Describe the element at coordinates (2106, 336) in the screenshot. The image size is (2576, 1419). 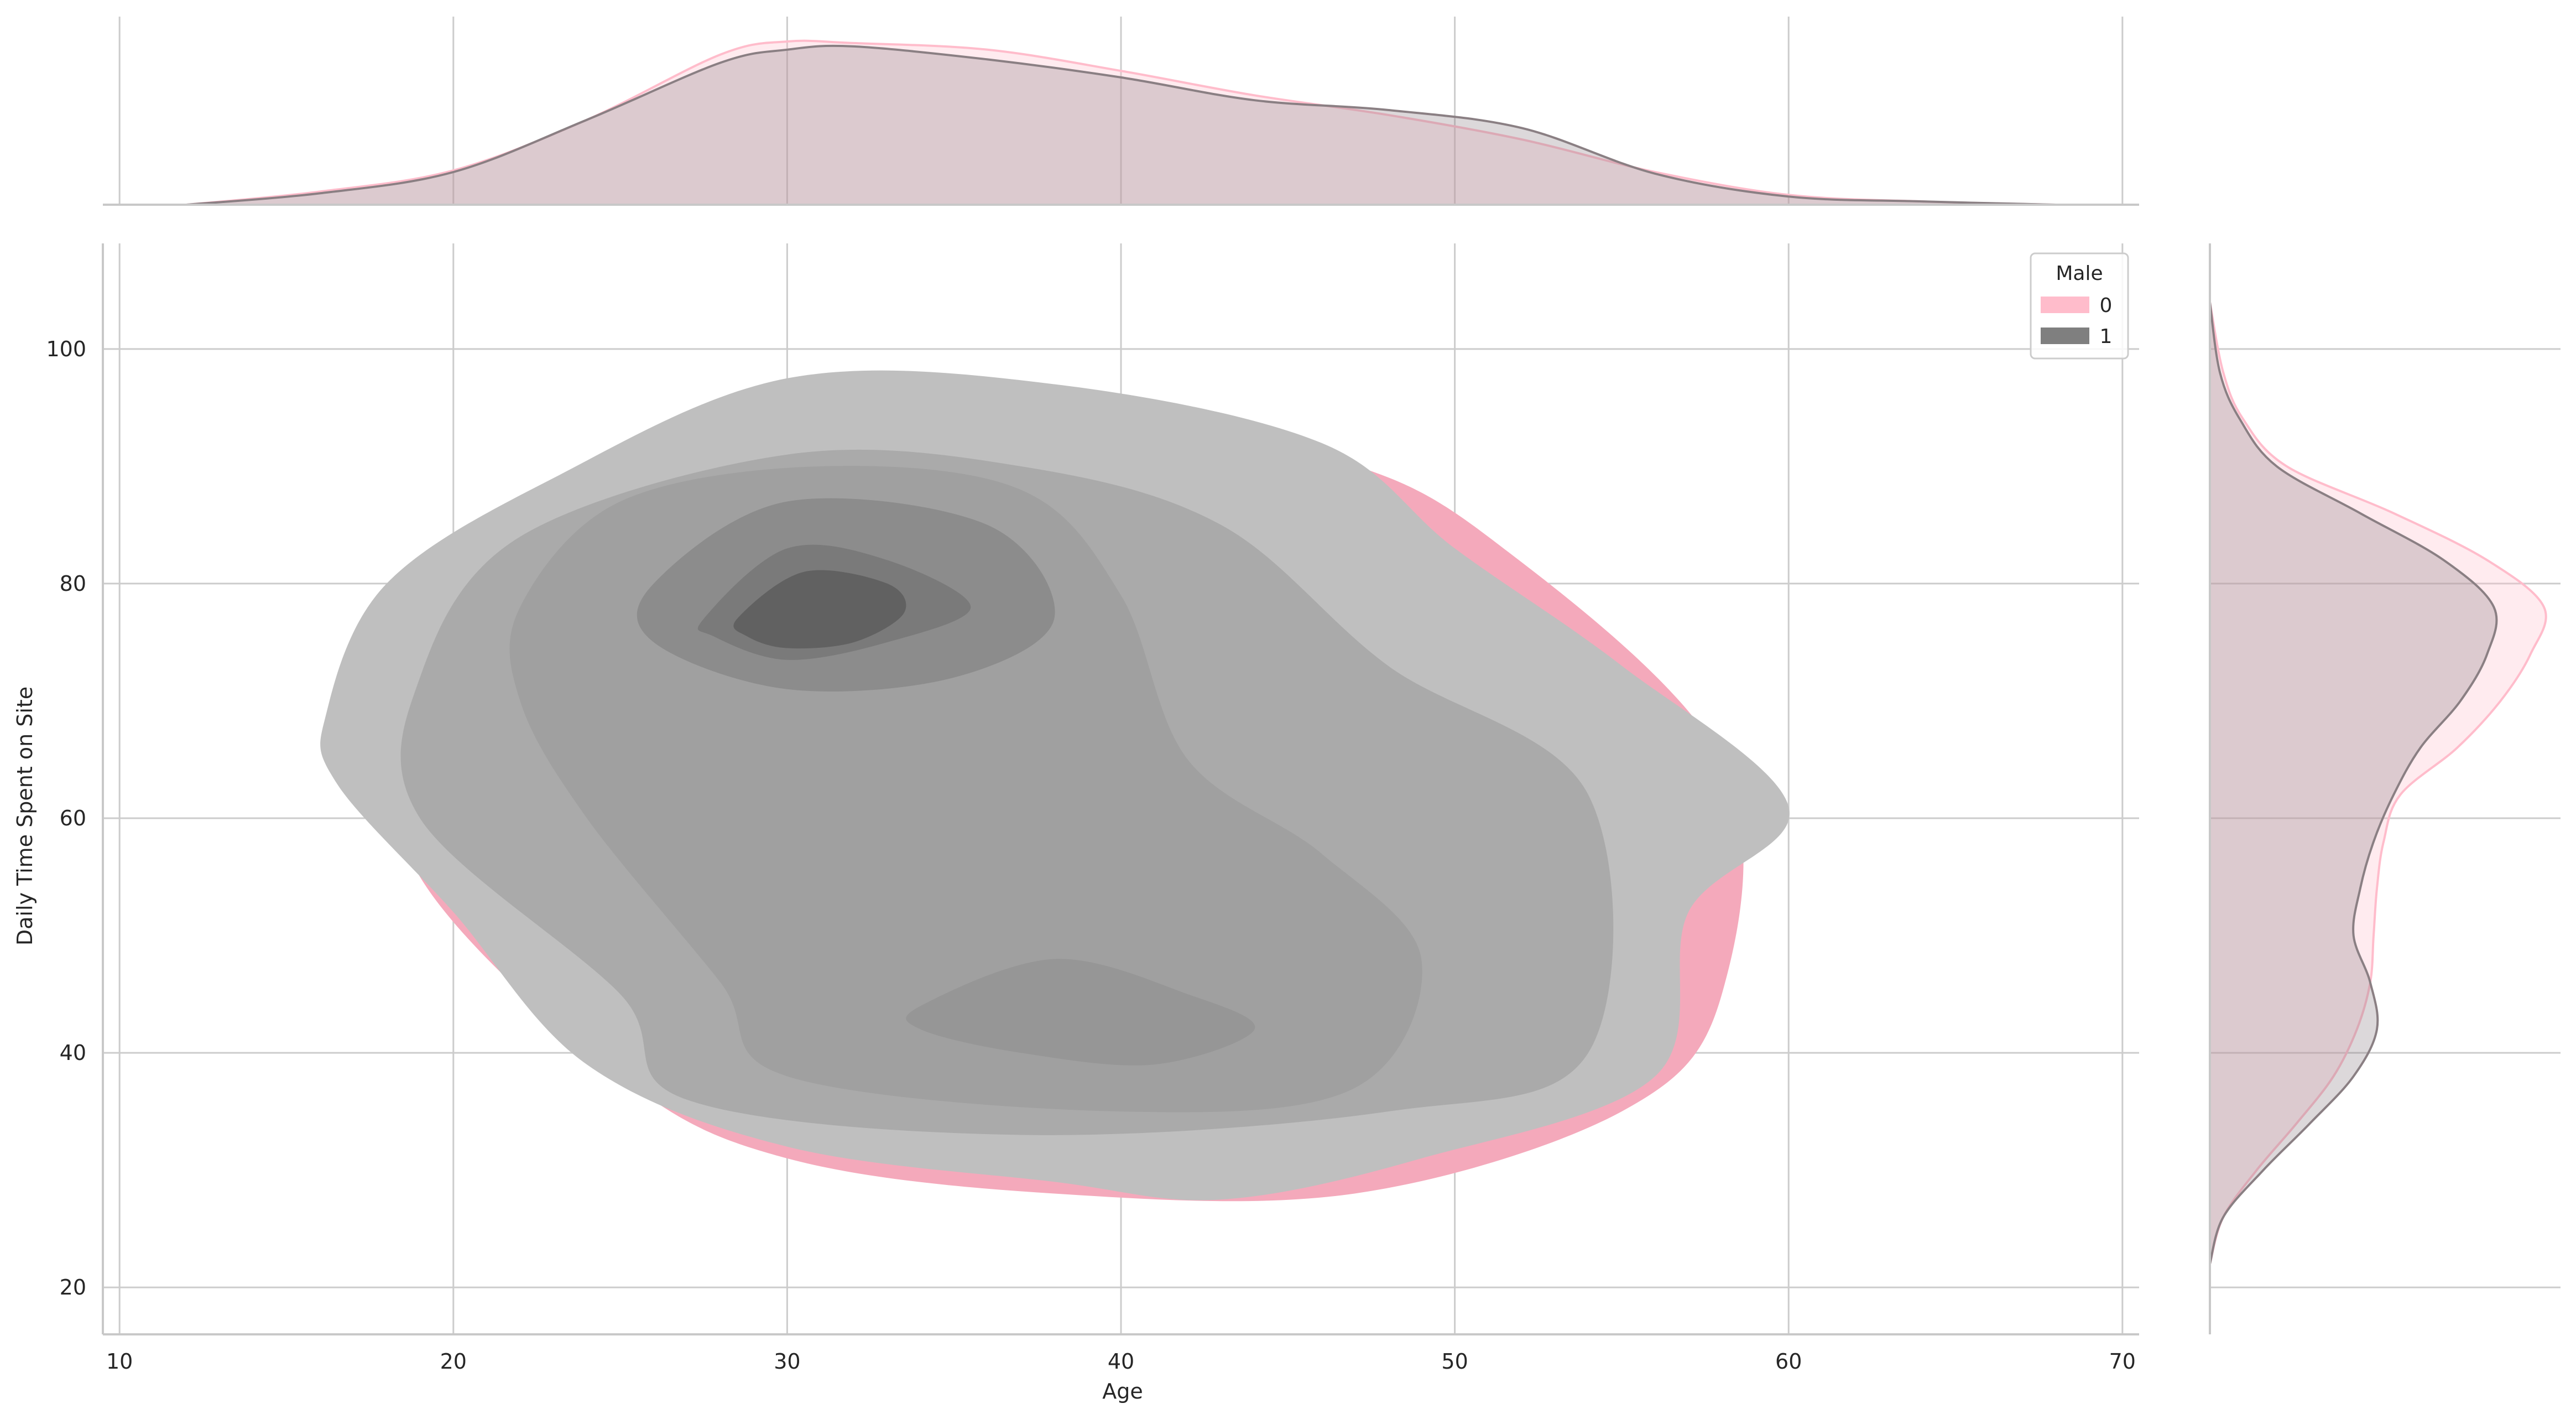
I see `legend-label-1: 1` at that location.